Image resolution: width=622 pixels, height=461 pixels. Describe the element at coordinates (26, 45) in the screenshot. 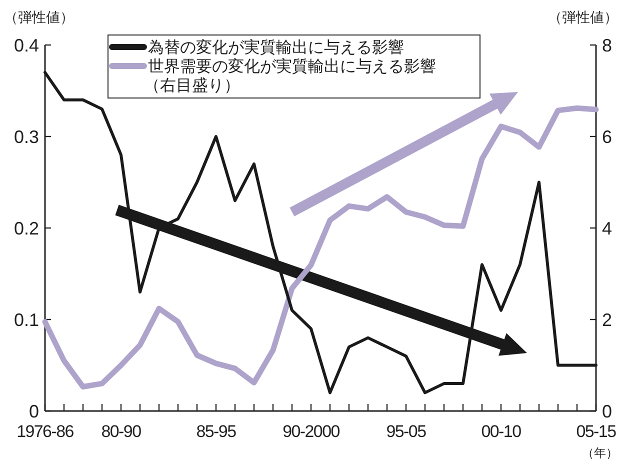

I see `y-tick-label: 0.4` at that location.